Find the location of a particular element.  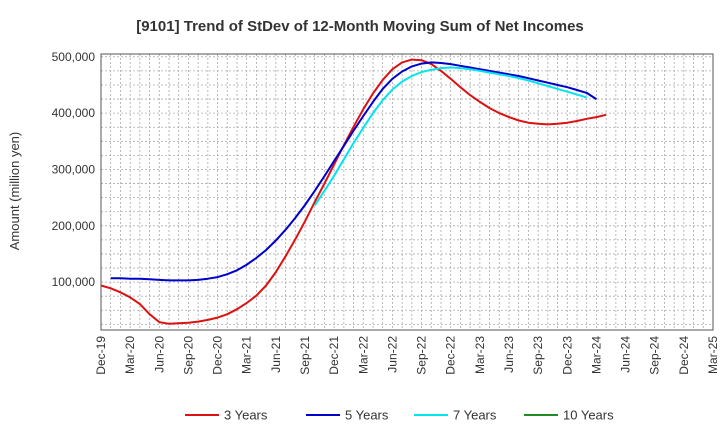

x-tick-label: Dec-20 is located at coordinates (218, 355).